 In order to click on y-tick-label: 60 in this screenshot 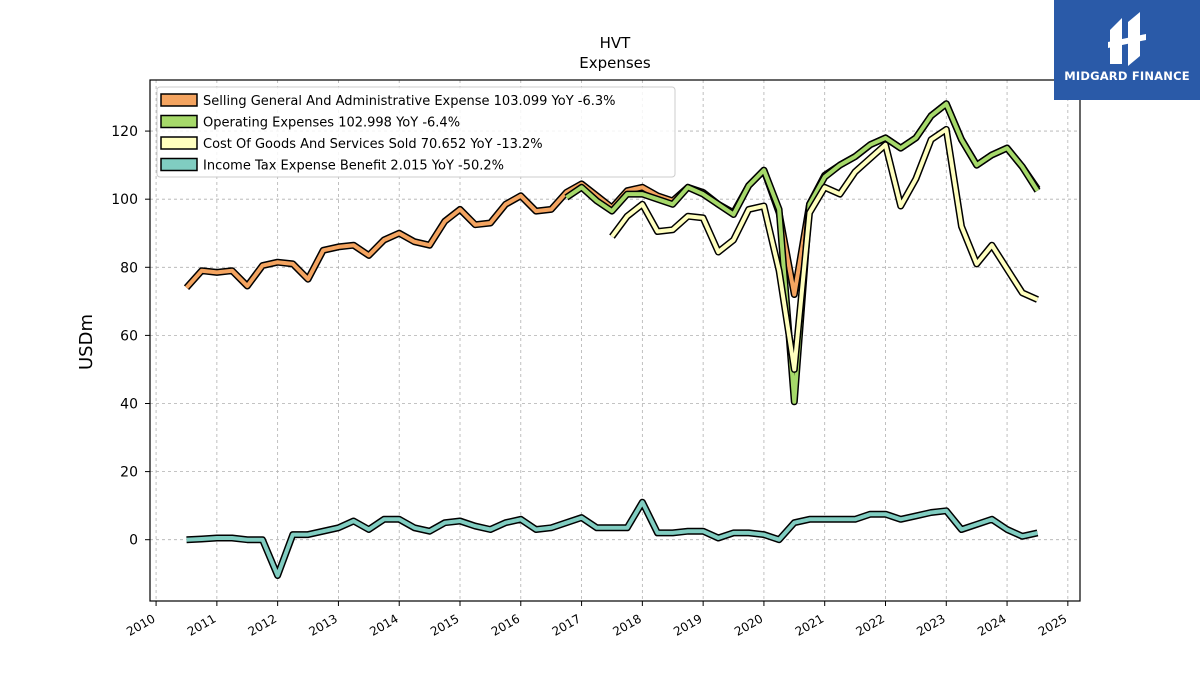, I will do `click(129, 336)`.